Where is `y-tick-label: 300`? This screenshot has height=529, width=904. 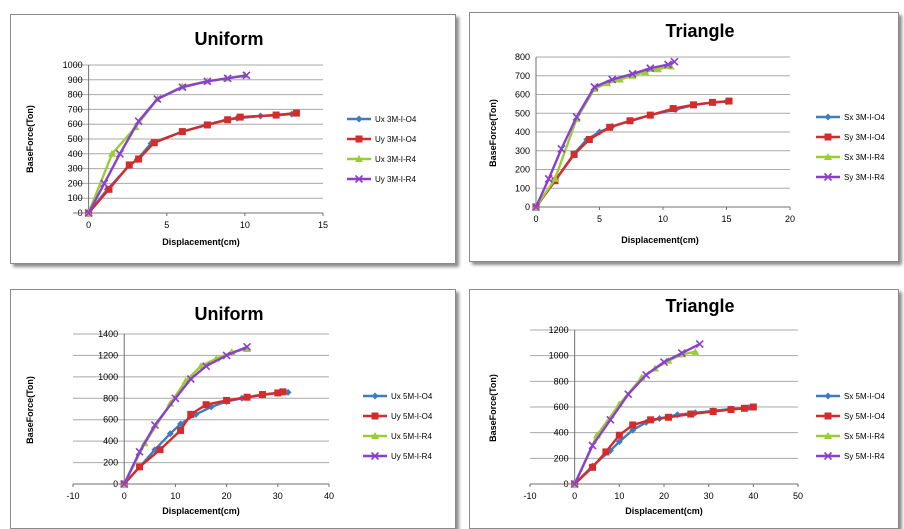
y-tick-label: 300 is located at coordinates (522, 151).